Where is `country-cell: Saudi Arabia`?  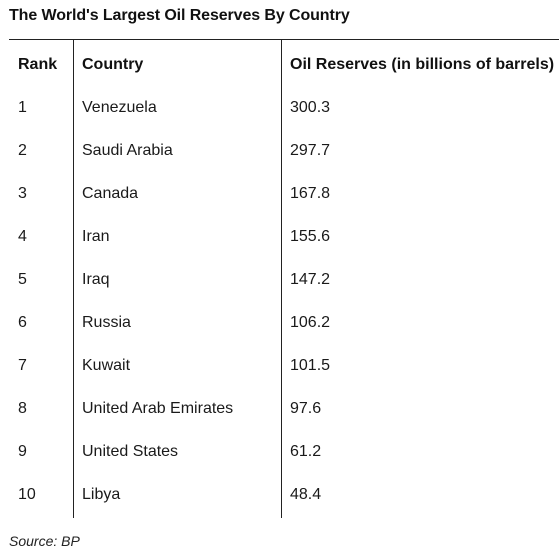 country-cell: Saudi Arabia is located at coordinates (127, 150).